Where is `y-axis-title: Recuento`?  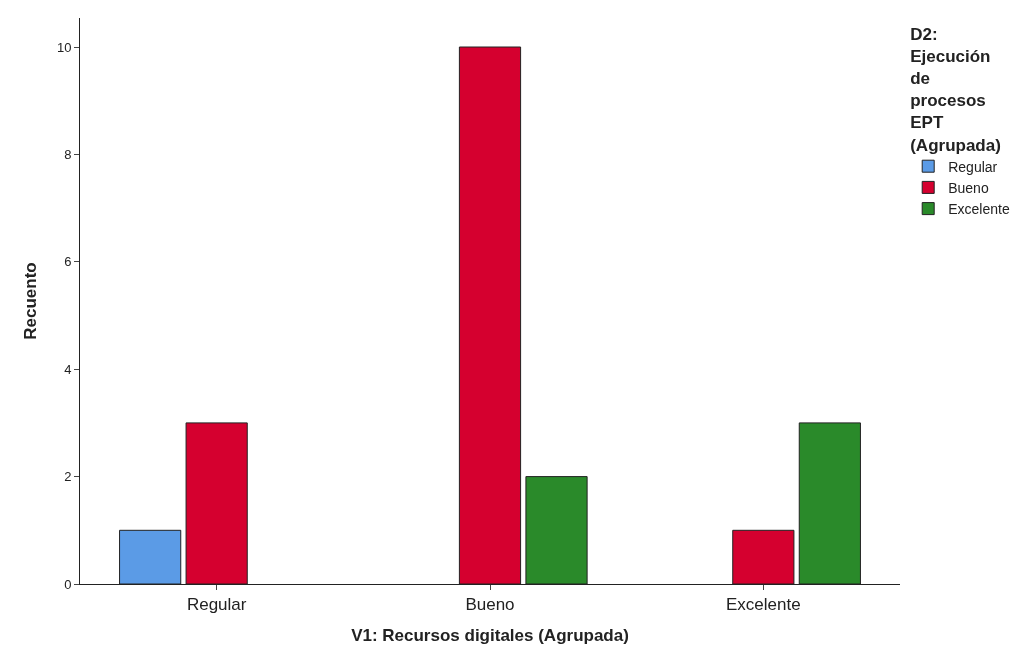
y-axis-title: Recuento is located at coordinates (31, 301).